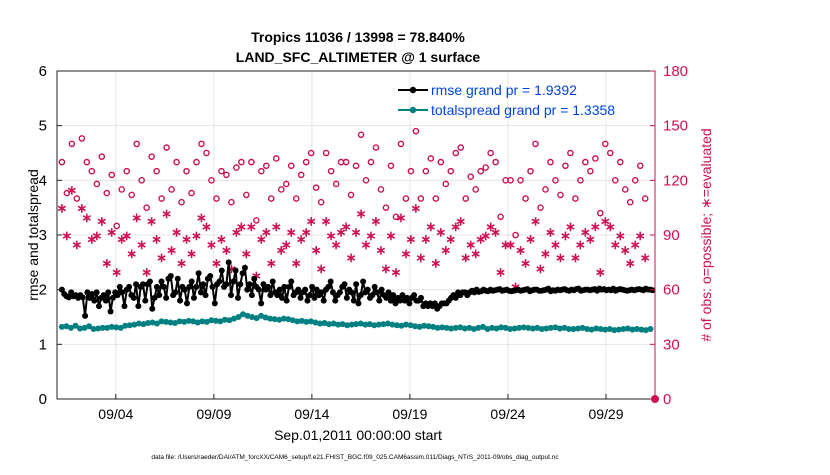 This screenshot has width=830, height=475. I want to click on right-tick-label: 150, so click(675, 126).